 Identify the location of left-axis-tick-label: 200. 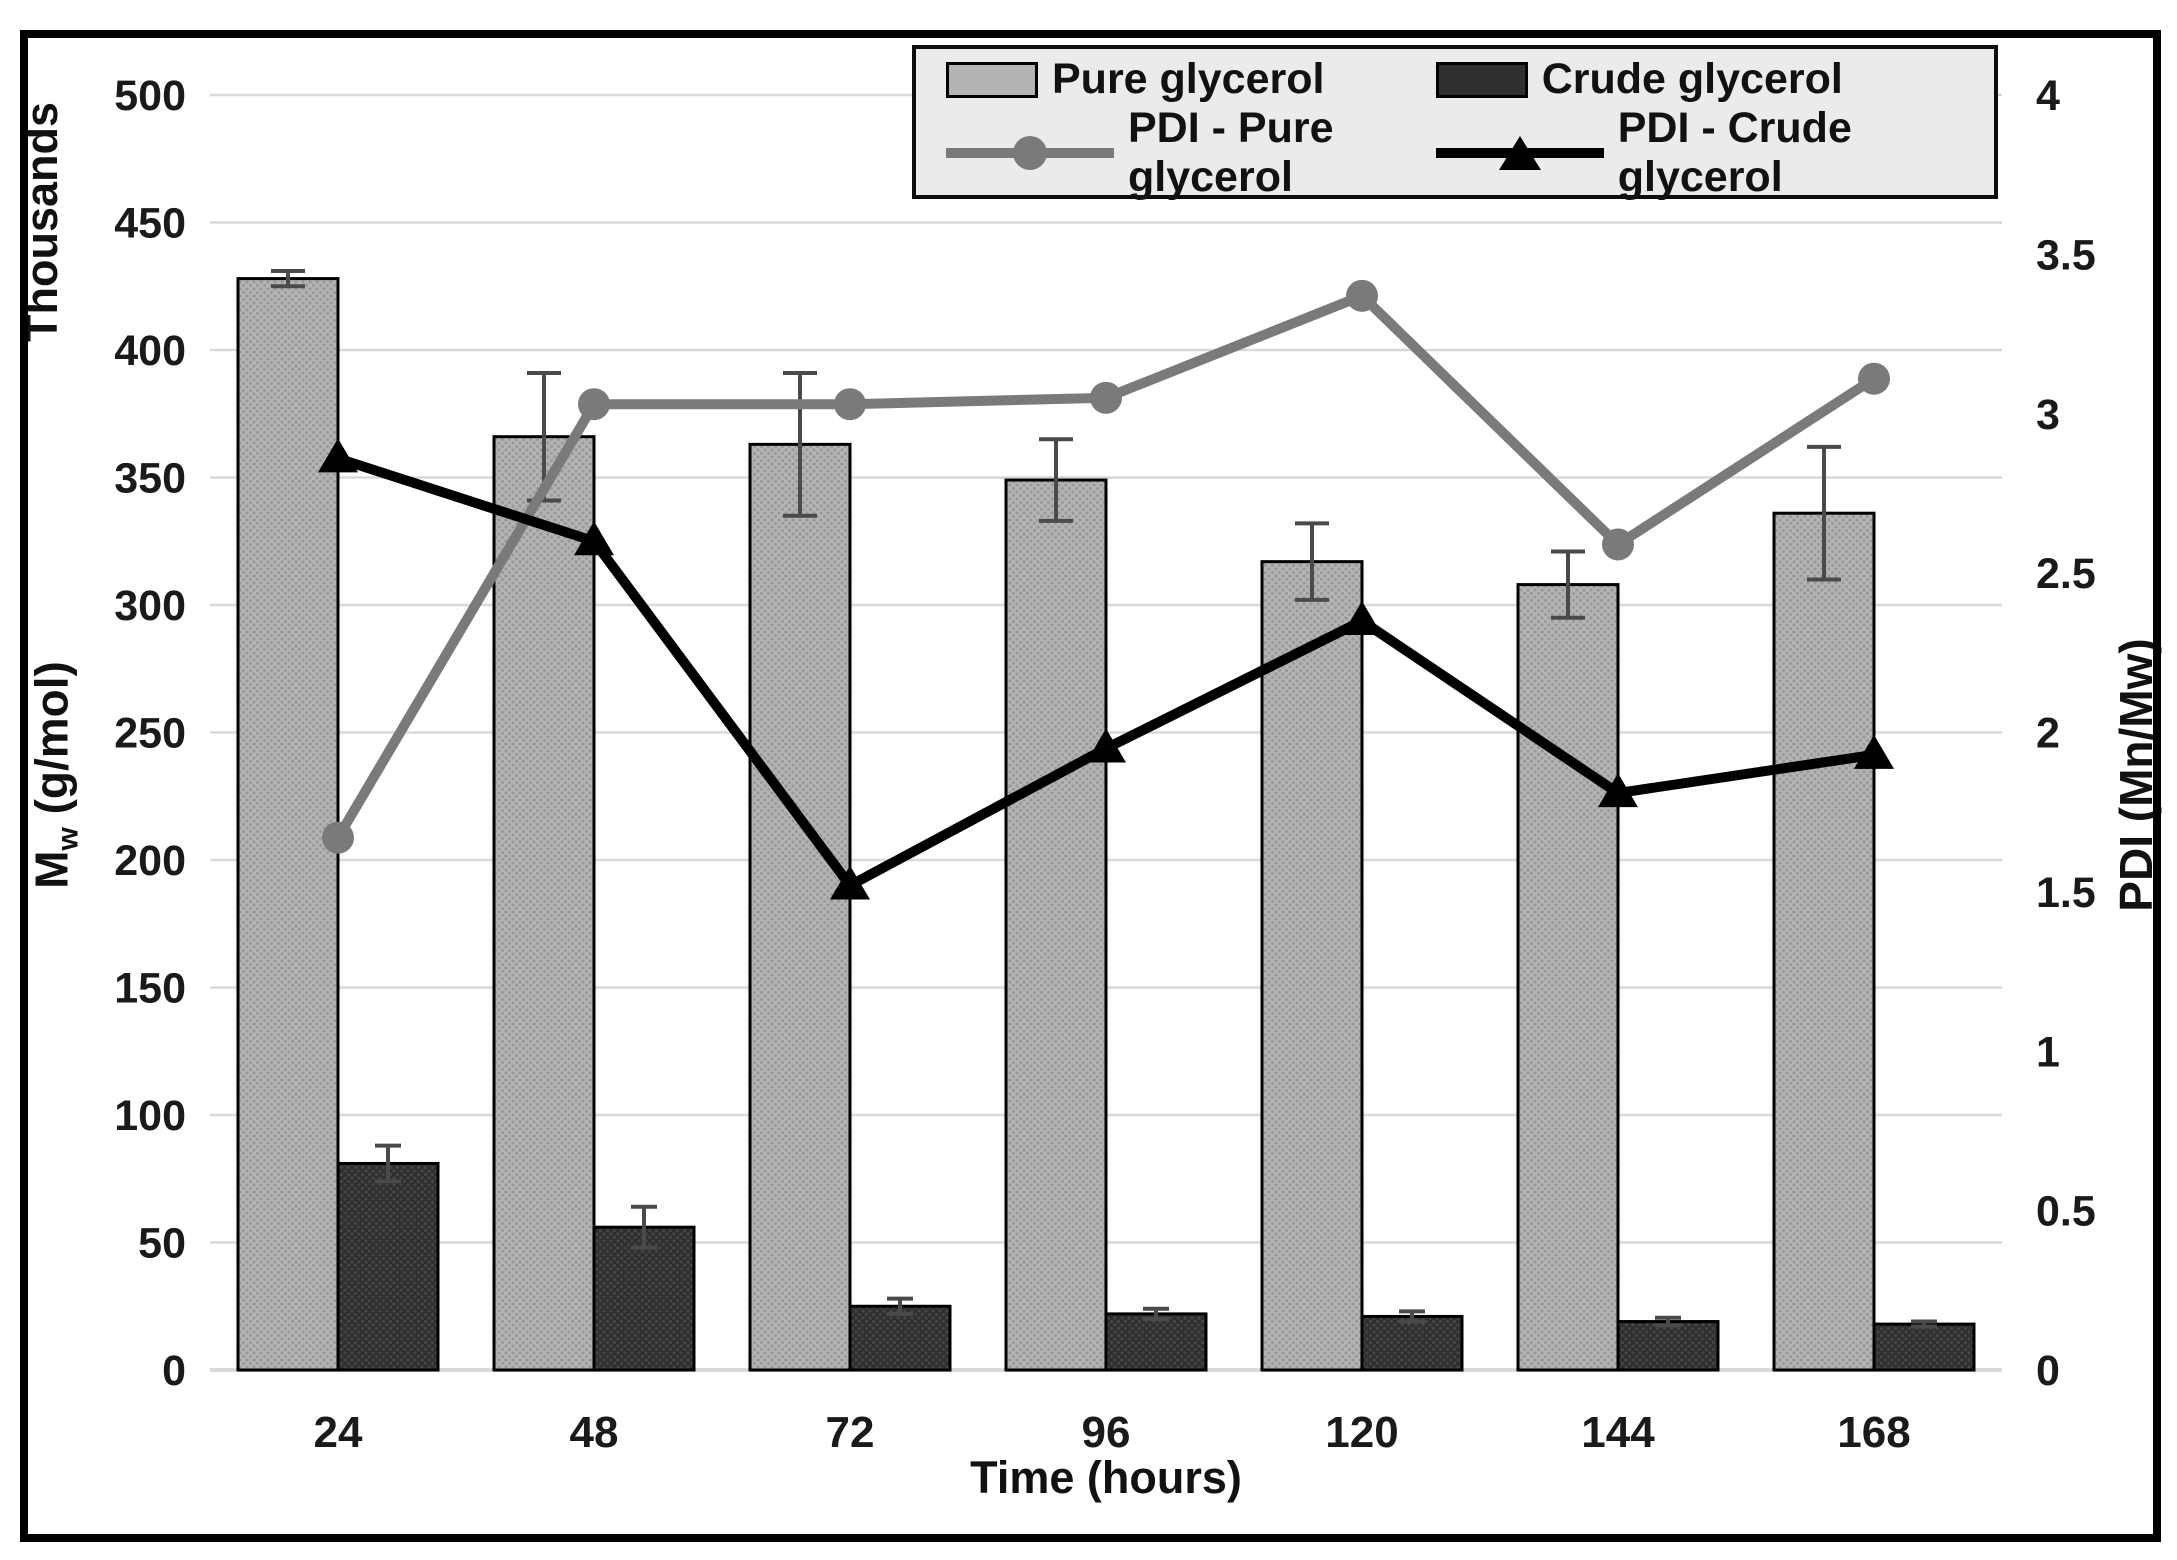
(150, 861).